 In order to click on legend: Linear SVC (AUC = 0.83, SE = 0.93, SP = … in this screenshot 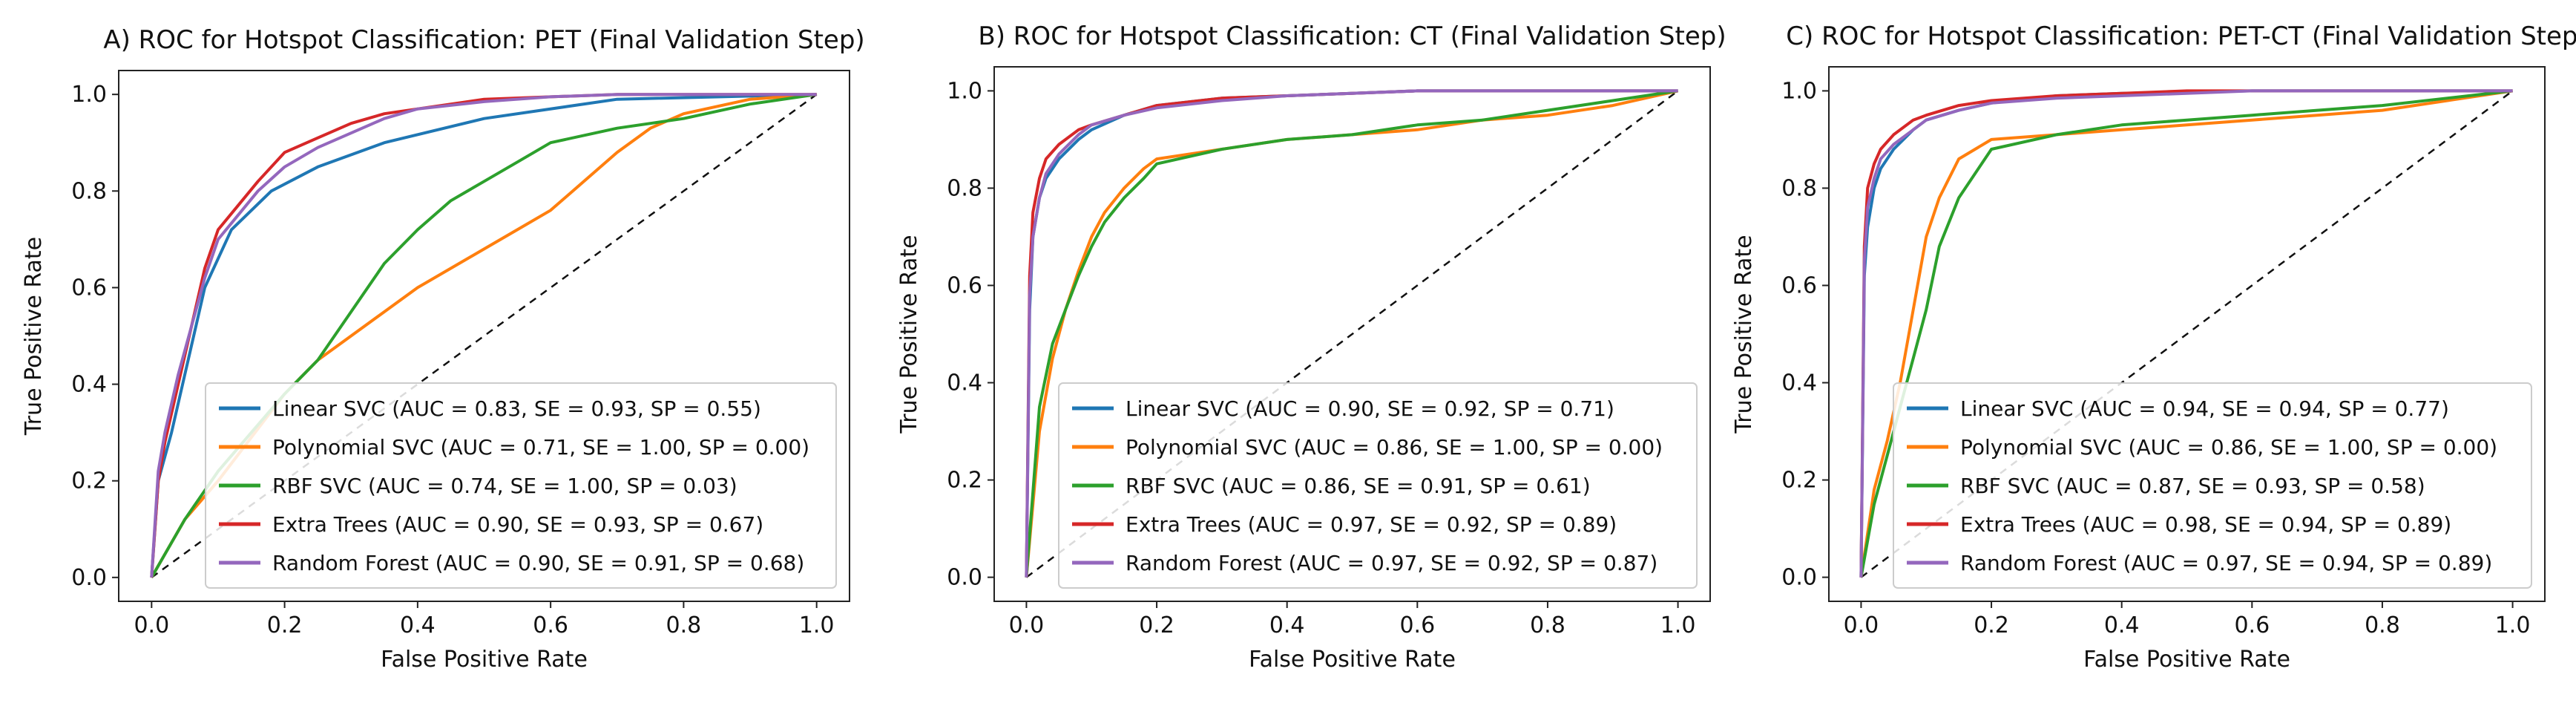, I will do `click(521, 485)`.